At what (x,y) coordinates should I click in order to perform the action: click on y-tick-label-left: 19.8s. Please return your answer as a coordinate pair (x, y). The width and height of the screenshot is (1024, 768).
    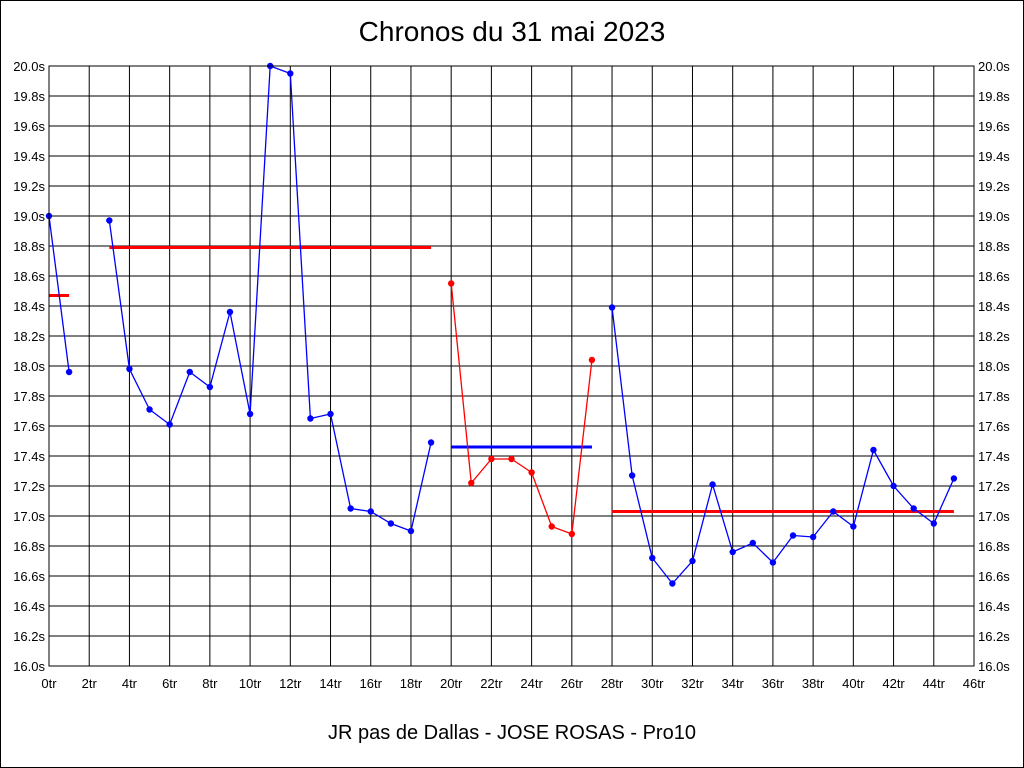
    Looking at the image, I should click on (29, 96).